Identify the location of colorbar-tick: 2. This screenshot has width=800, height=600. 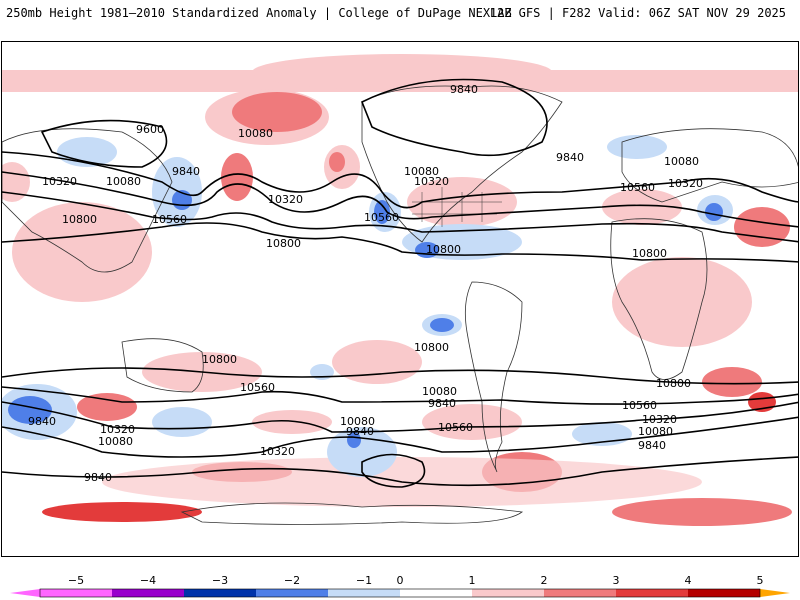
(544, 580).